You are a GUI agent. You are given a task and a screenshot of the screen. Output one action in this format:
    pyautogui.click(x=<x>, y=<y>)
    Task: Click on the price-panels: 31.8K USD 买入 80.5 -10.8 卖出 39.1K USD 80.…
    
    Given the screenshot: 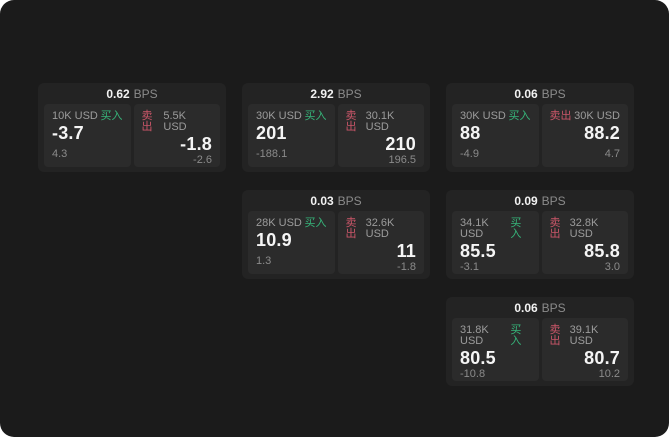 What is the action you would take?
    pyautogui.click(x=540, y=349)
    